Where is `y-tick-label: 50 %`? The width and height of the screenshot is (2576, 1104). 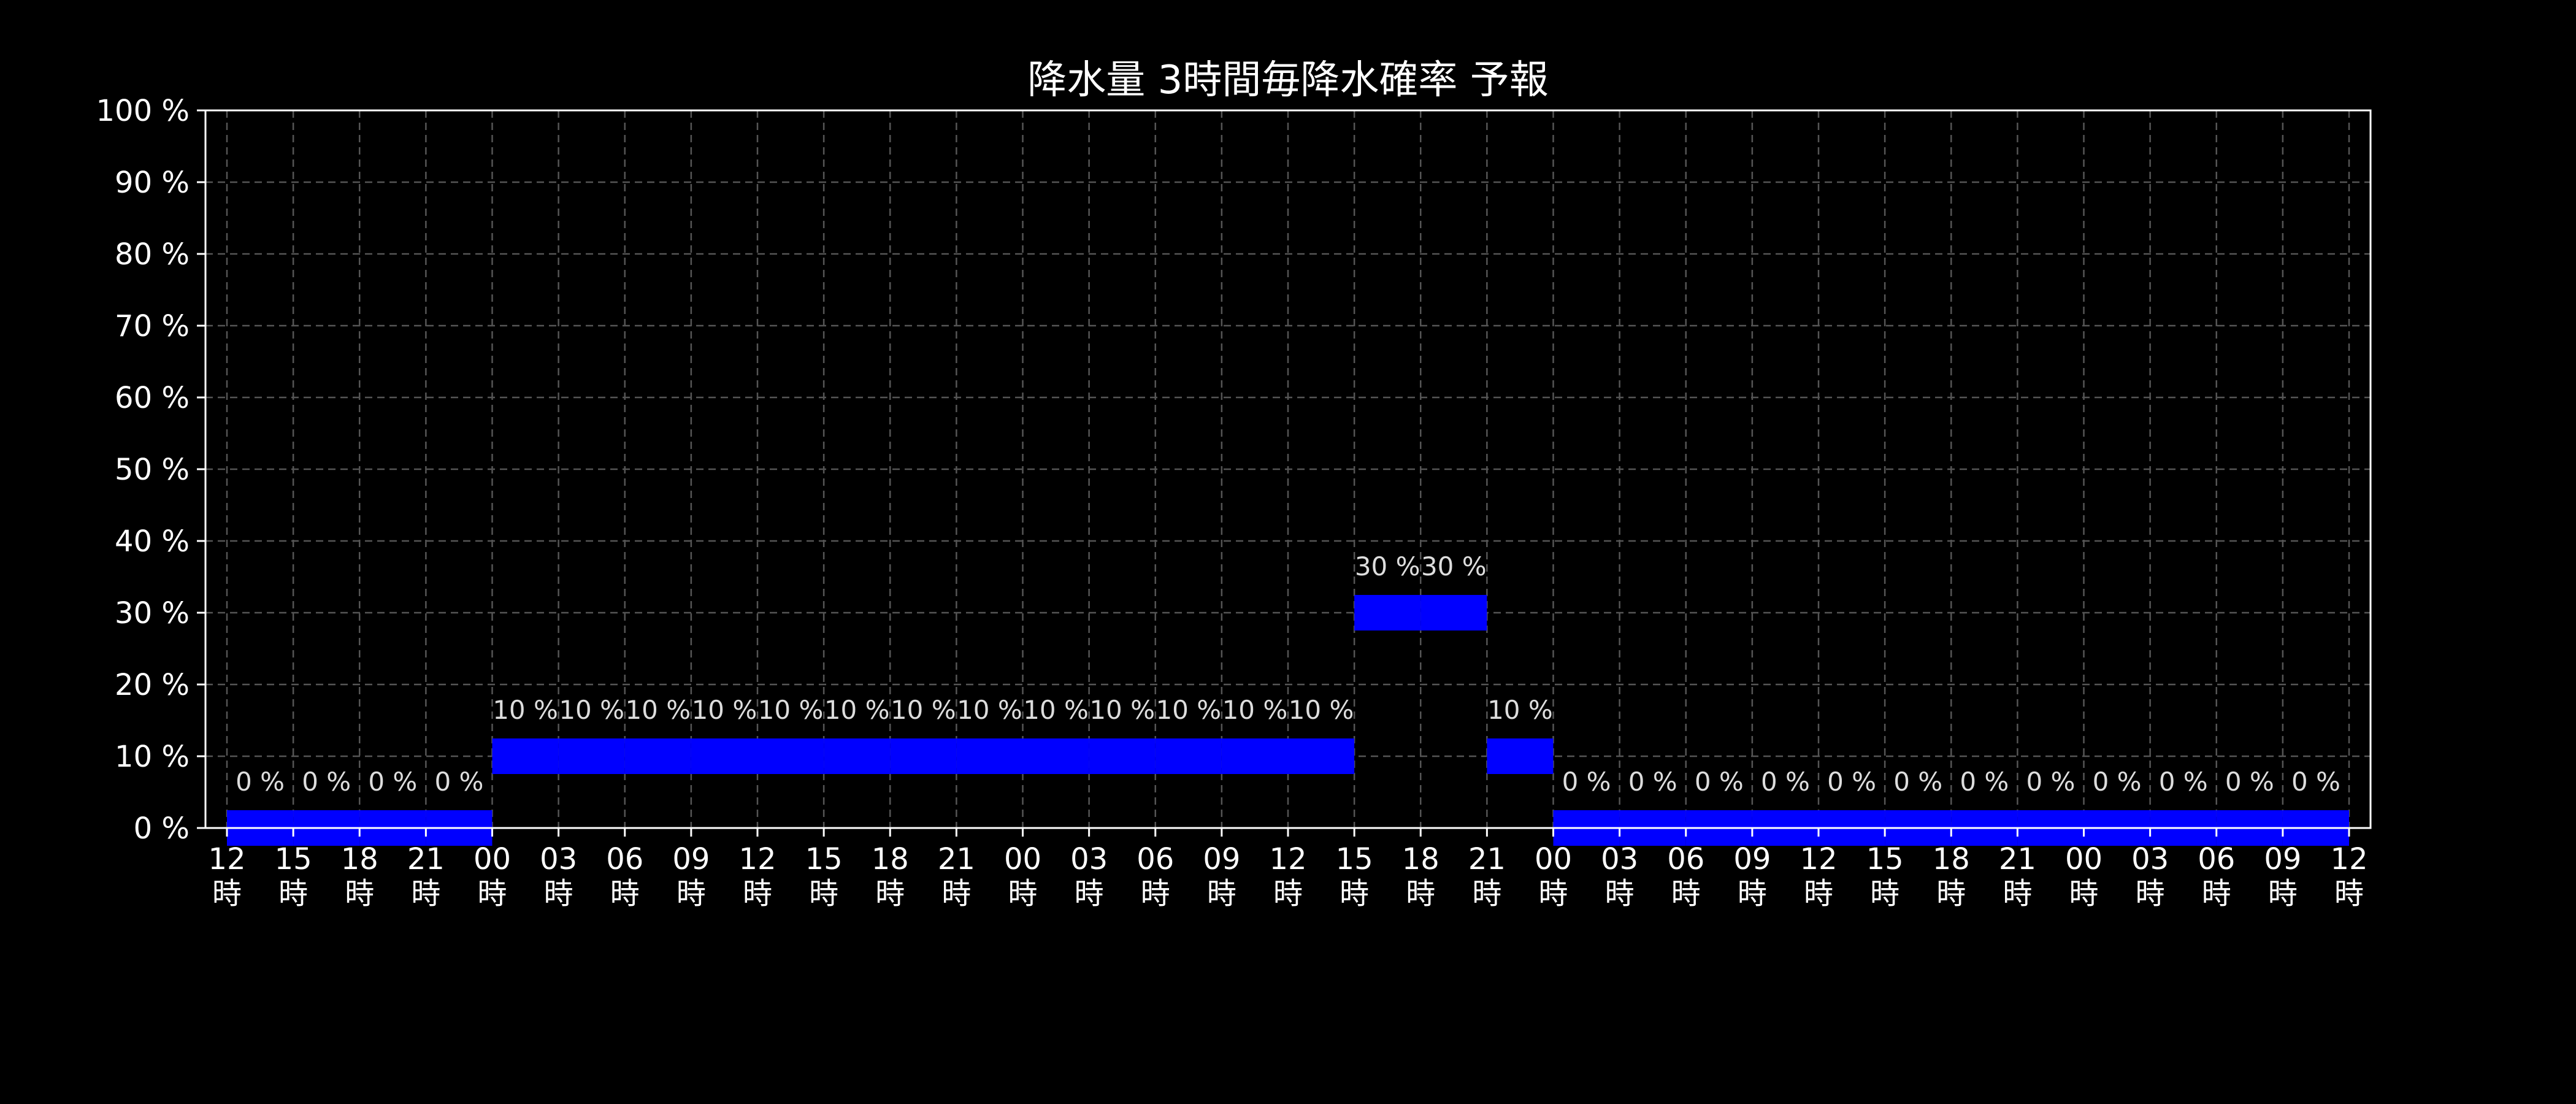
y-tick-label: 50 % is located at coordinates (152, 470).